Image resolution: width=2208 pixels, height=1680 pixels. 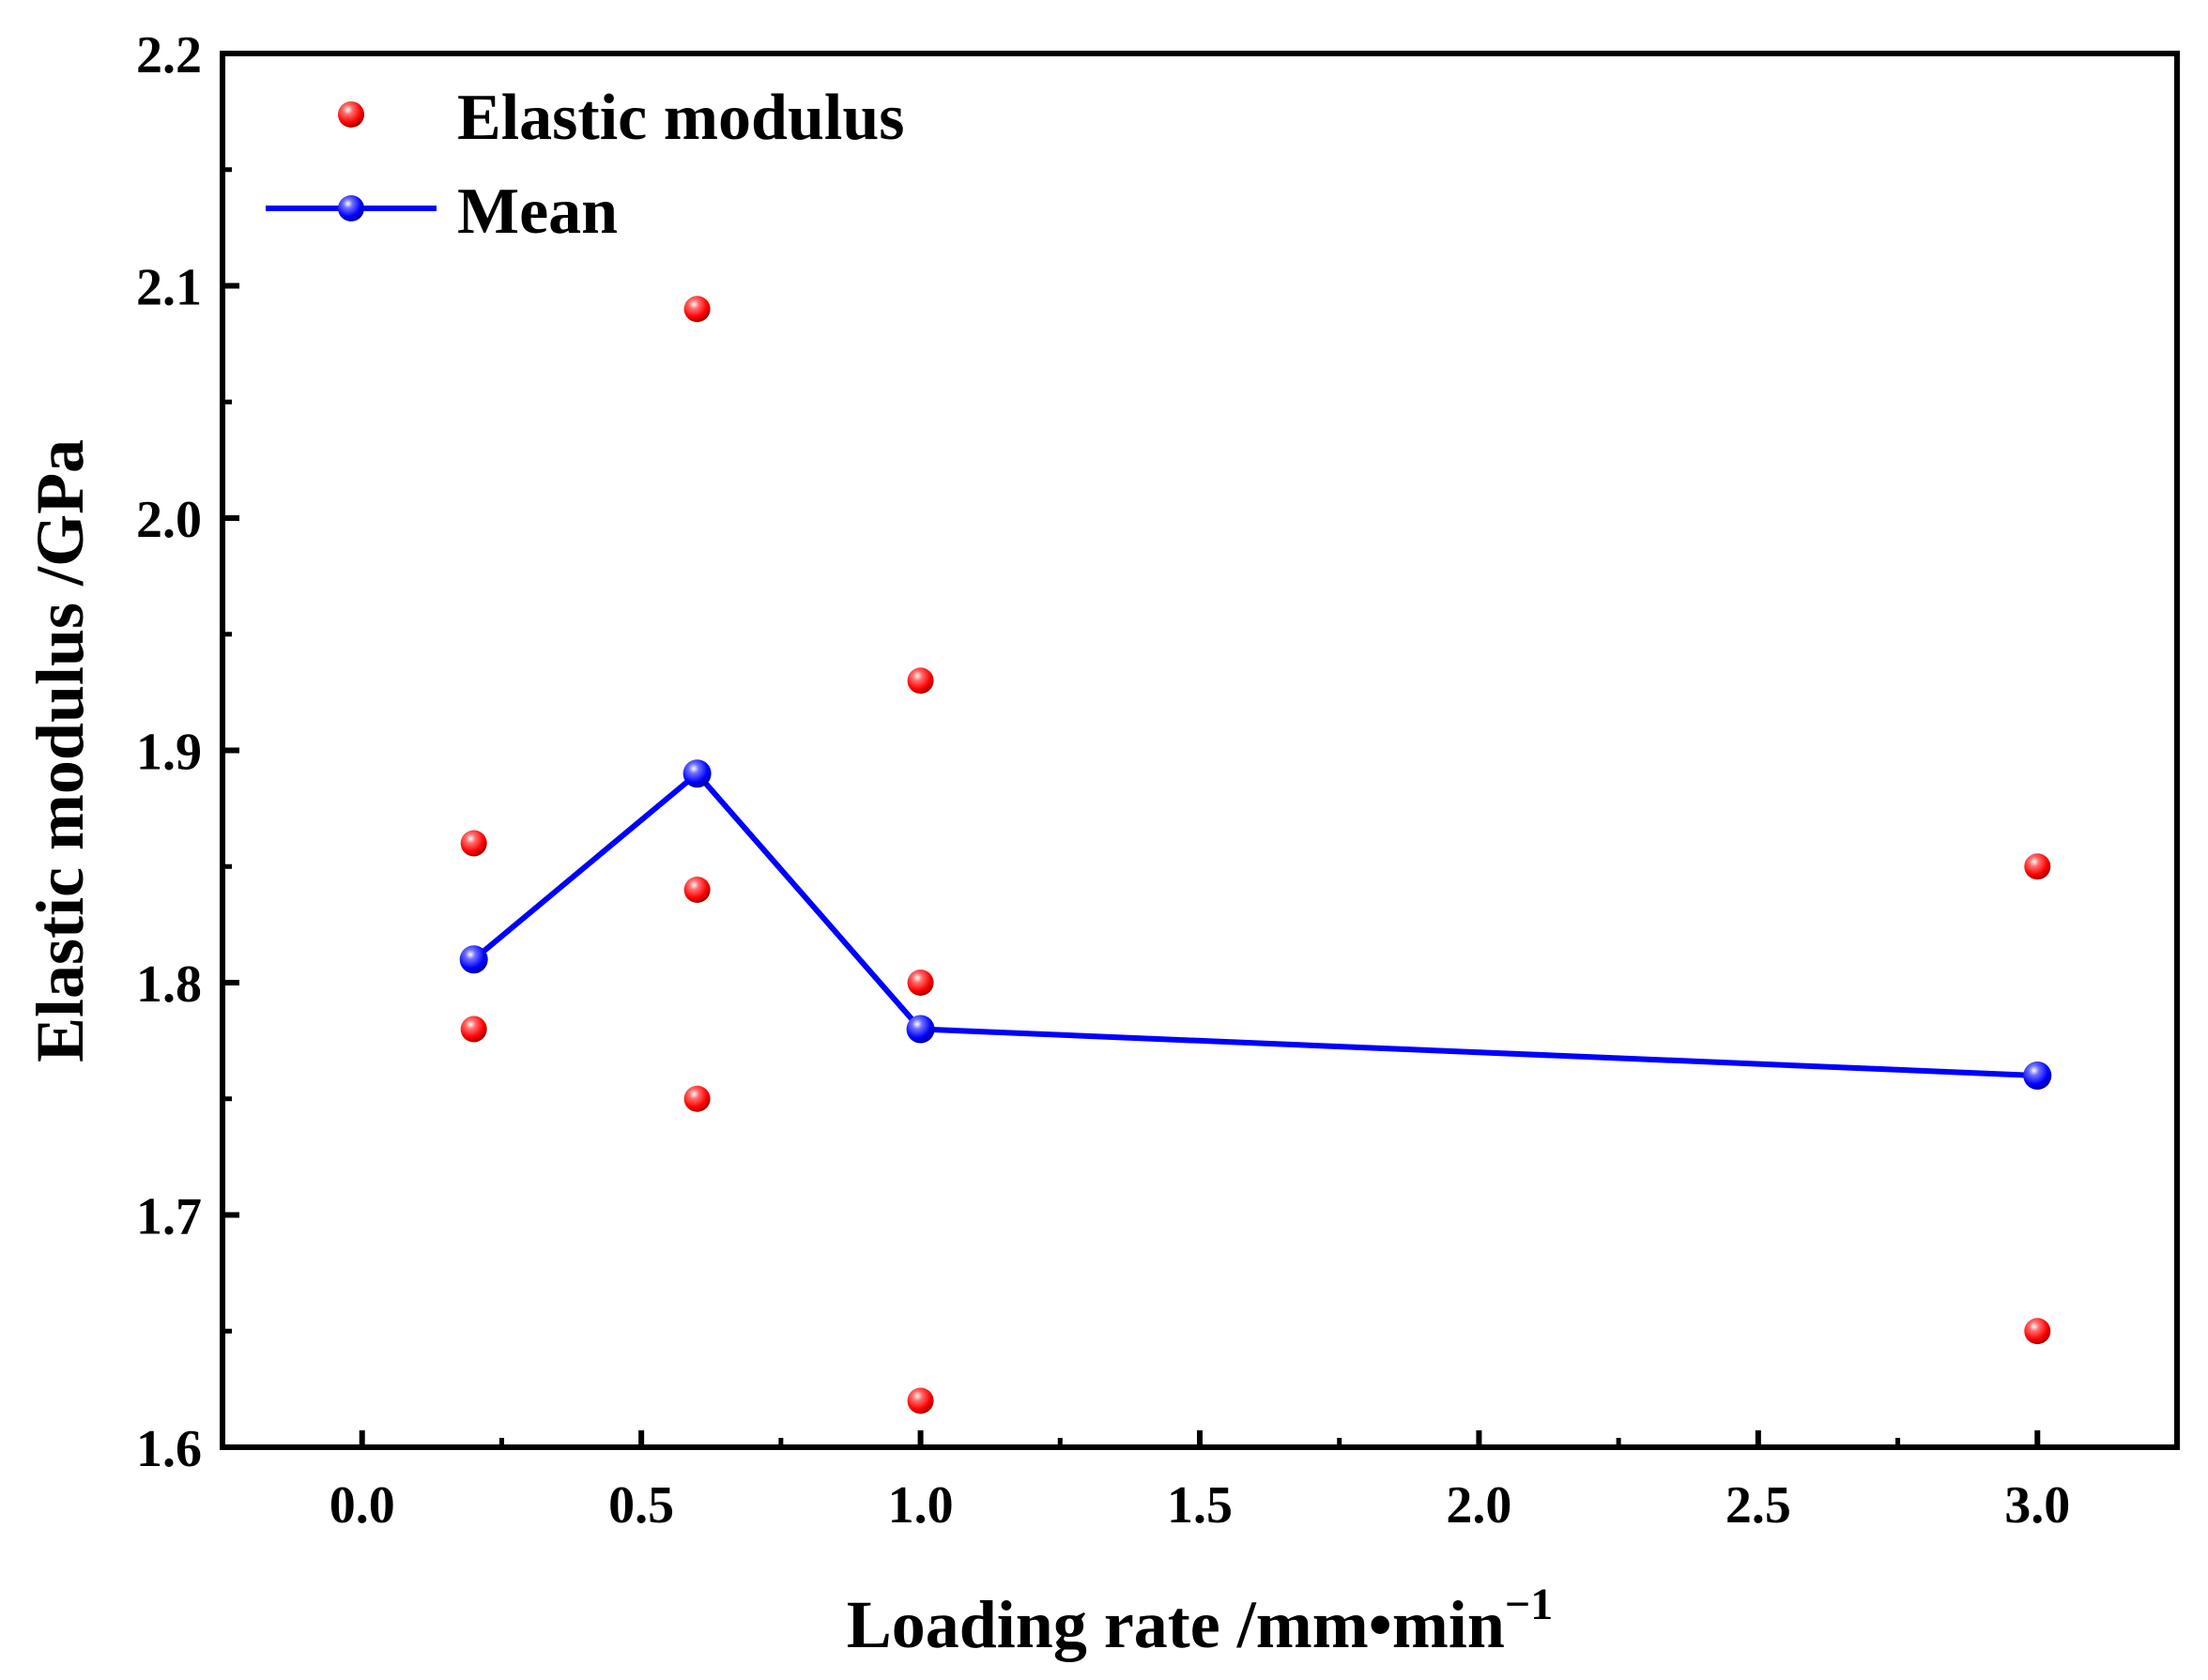 I want to click on legend-marker-mean, so click(x=351, y=208).